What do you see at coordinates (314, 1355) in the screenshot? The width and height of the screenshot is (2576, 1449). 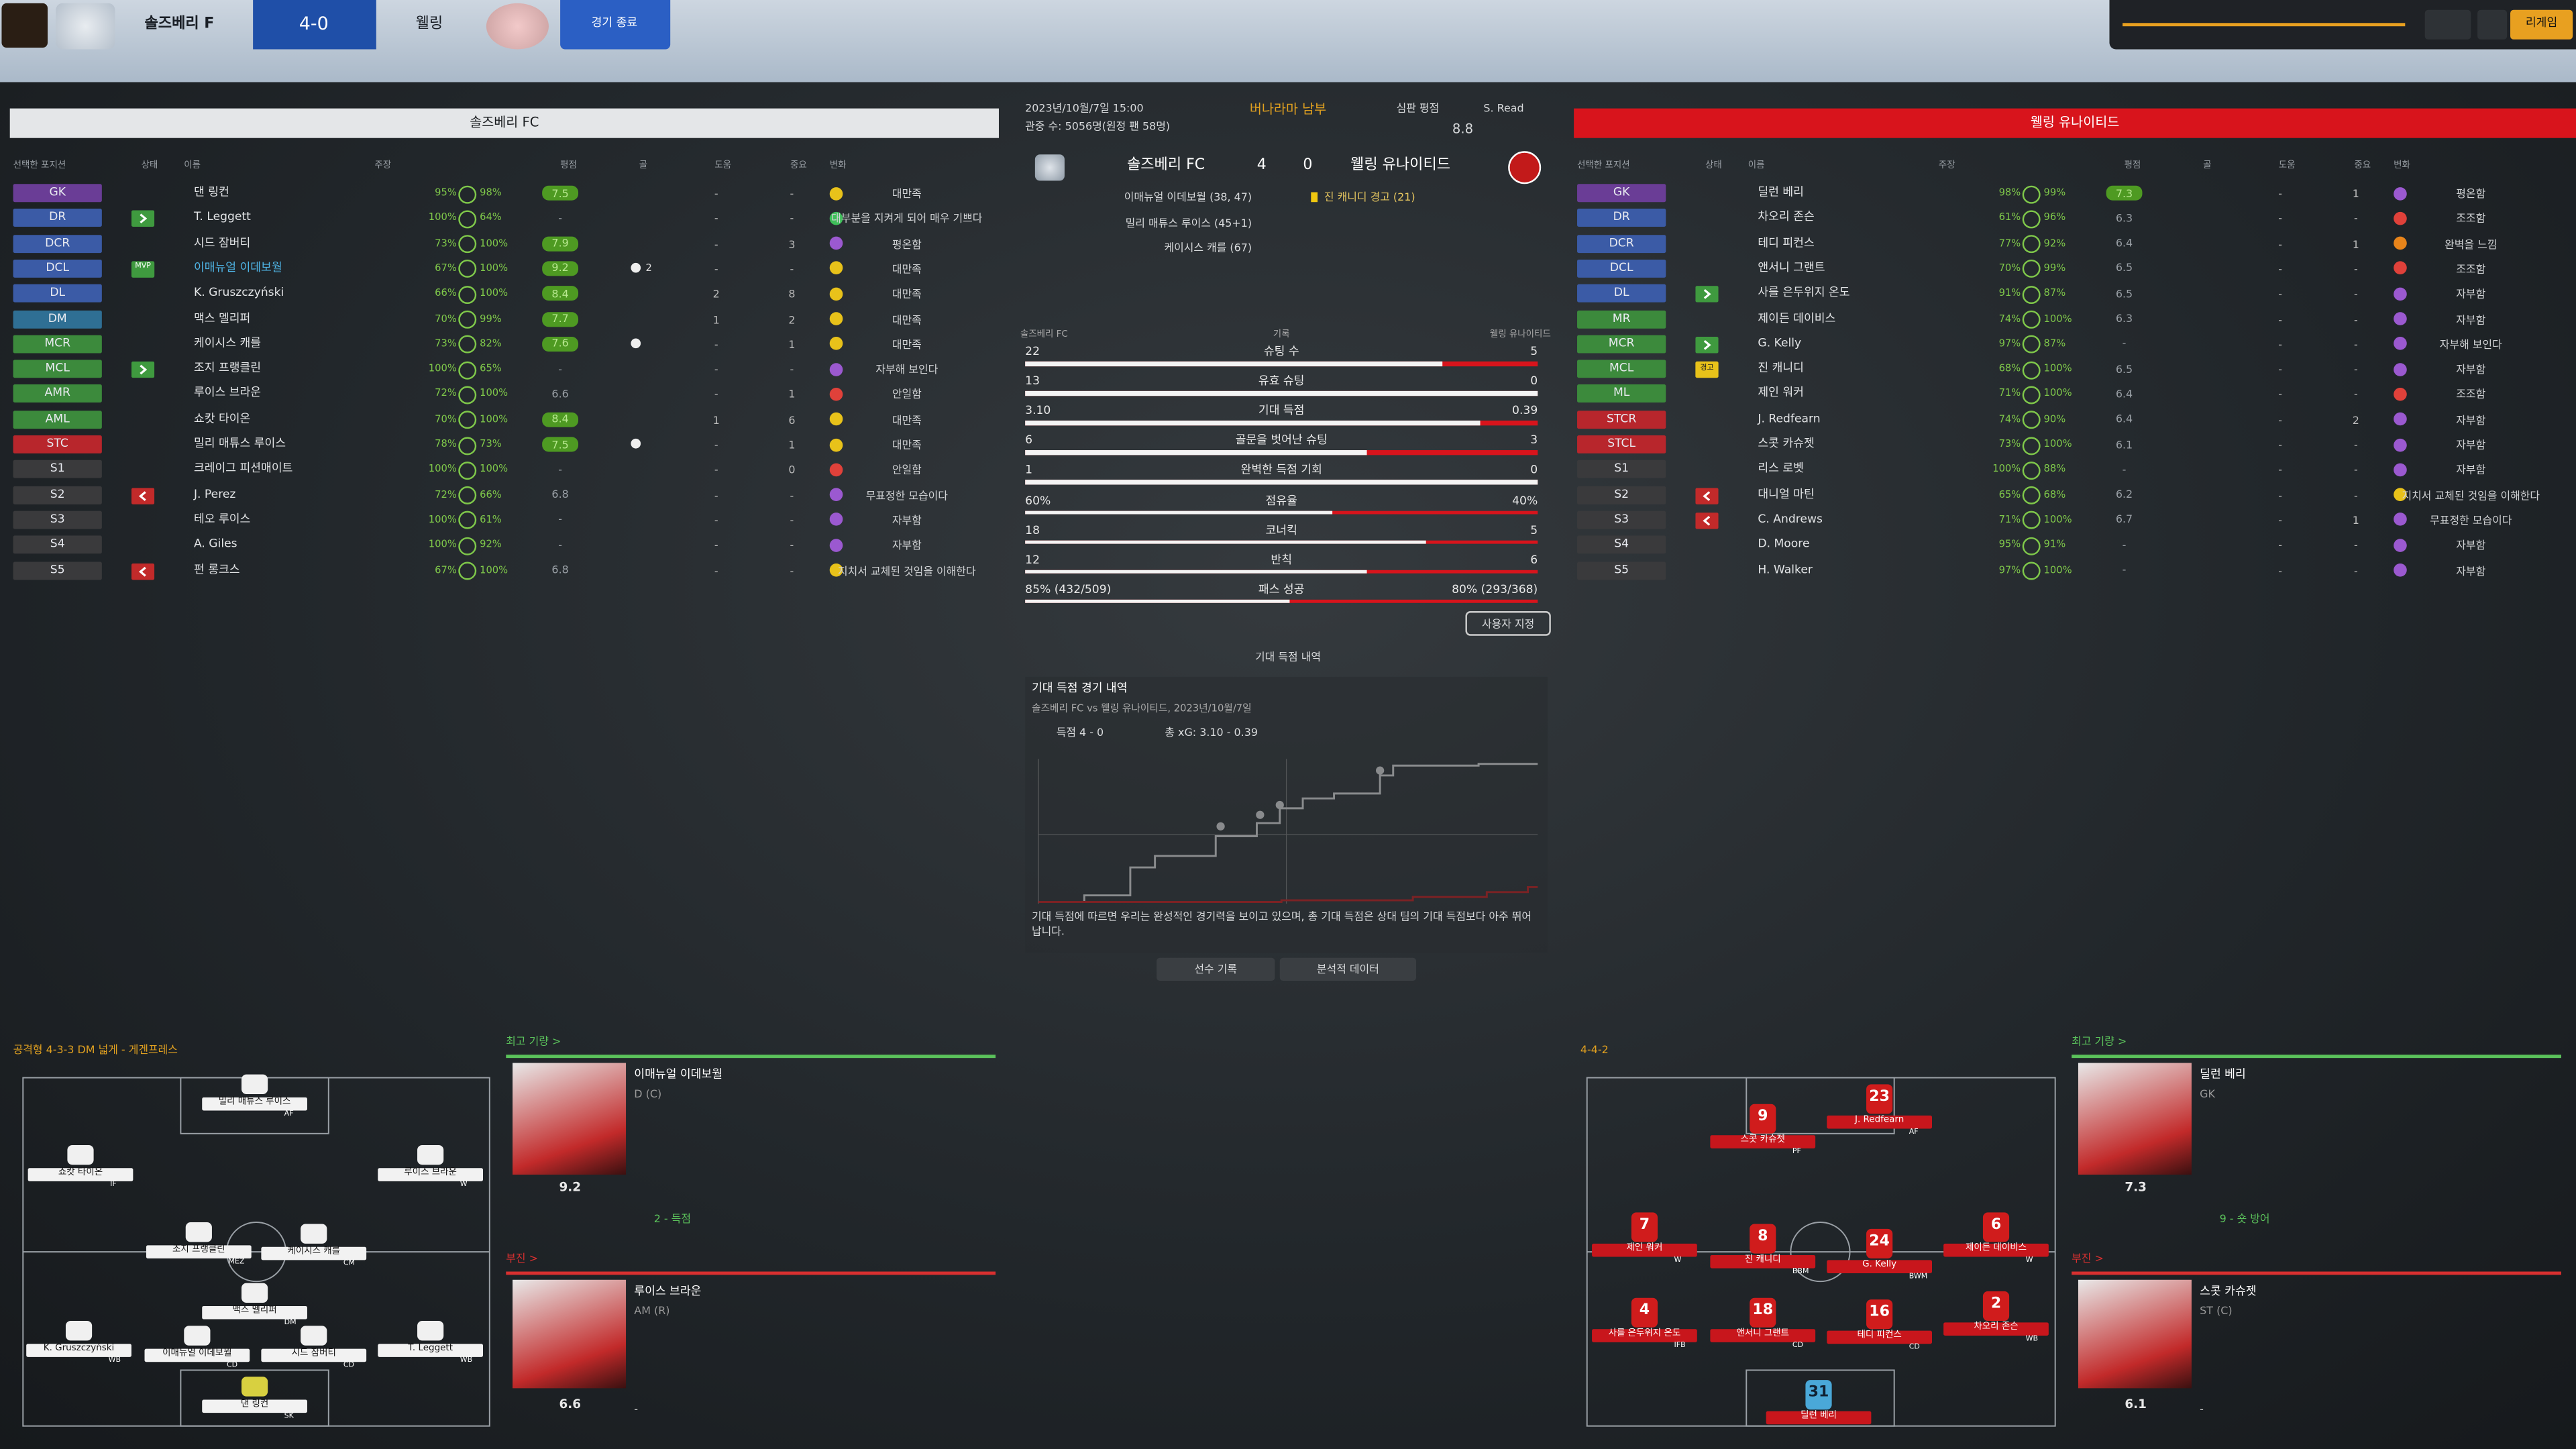 I see `player-label: 시드 잠버티` at bounding box center [314, 1355].